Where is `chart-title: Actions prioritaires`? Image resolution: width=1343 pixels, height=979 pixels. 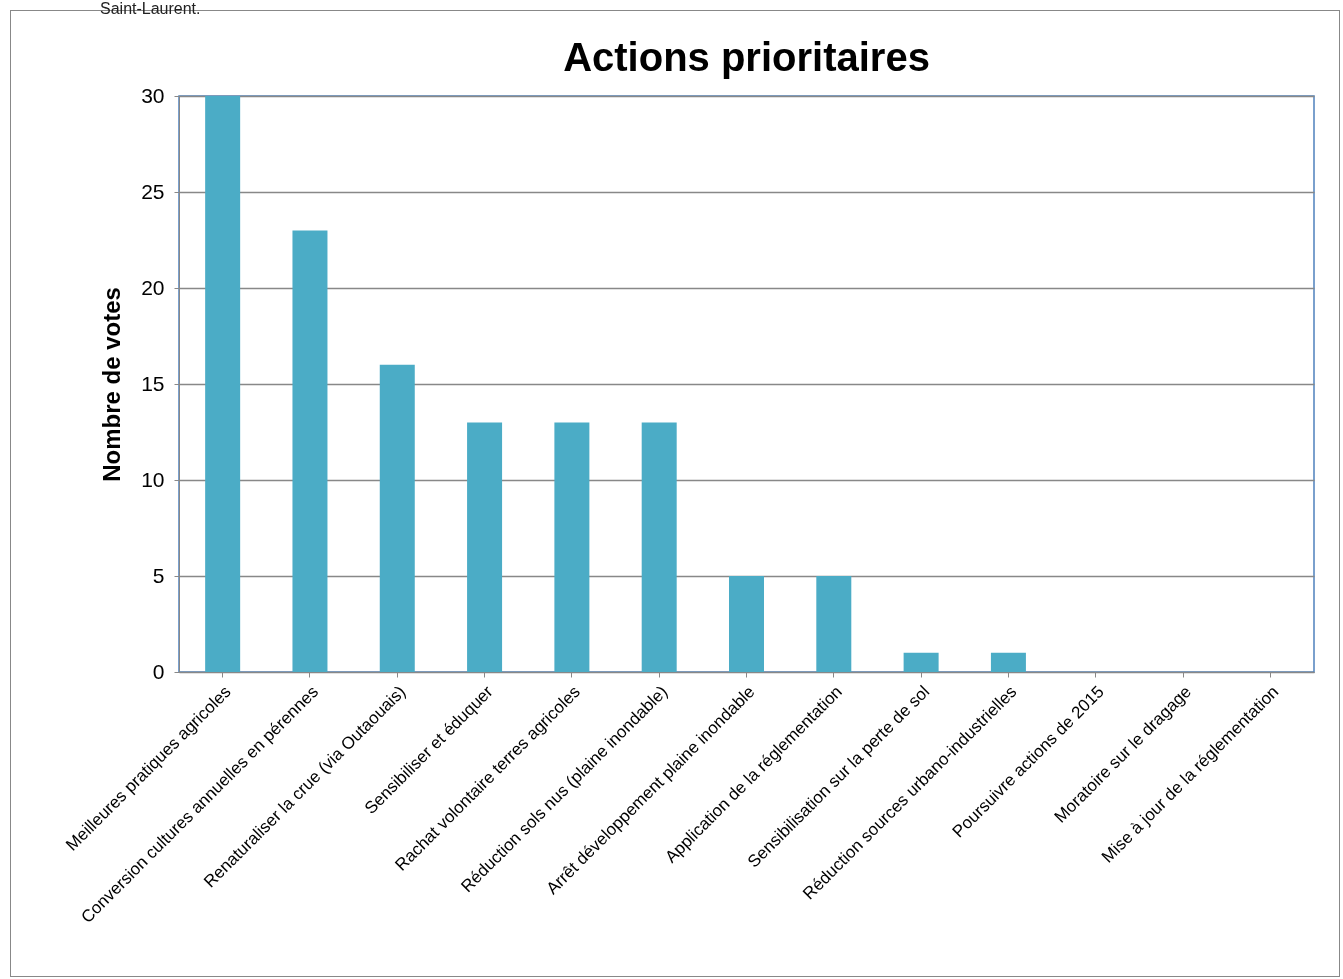 chart-title: Actions prioritaires is located at coordinates (746, 57).